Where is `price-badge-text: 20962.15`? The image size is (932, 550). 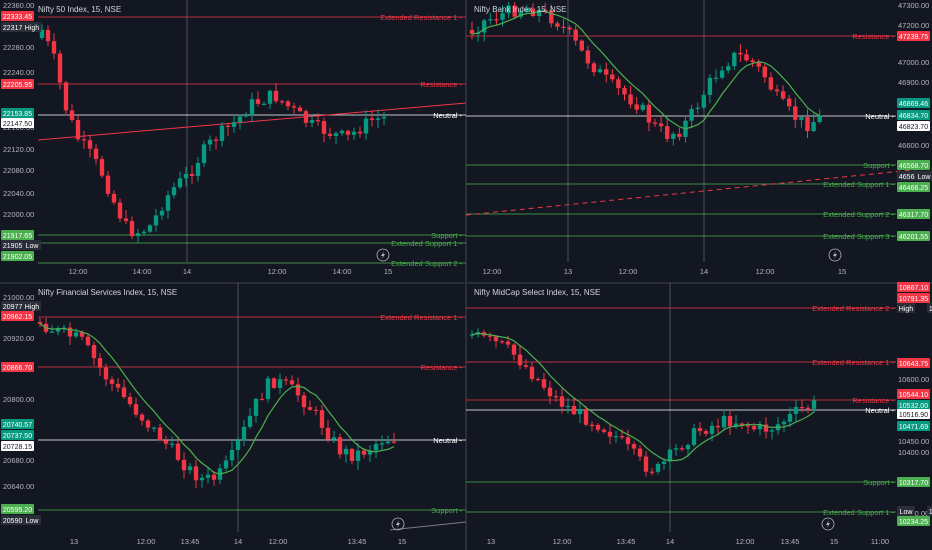
price-badge-text: 20962.15 is located at coordinates (17, 317).